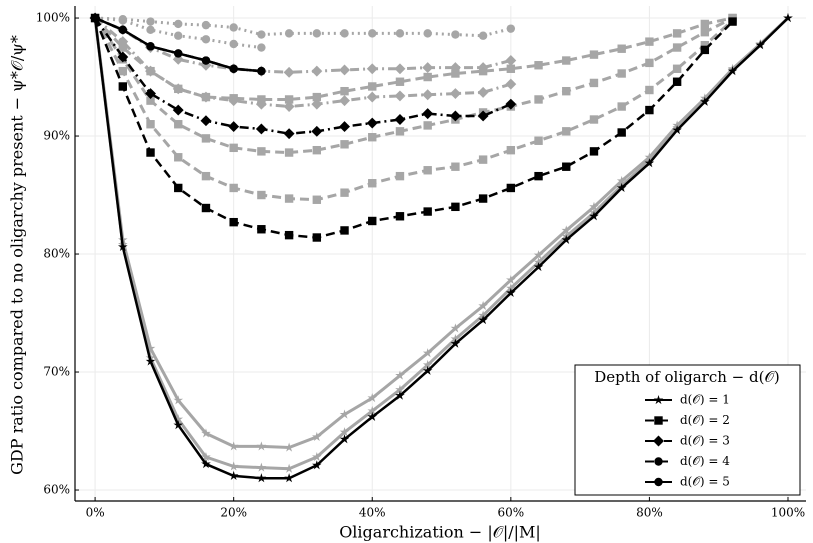 This screenshot has height=543, width=813. Describe the element at coordinates (687, 430) in the screenshot. I see `legend-box` at that location.